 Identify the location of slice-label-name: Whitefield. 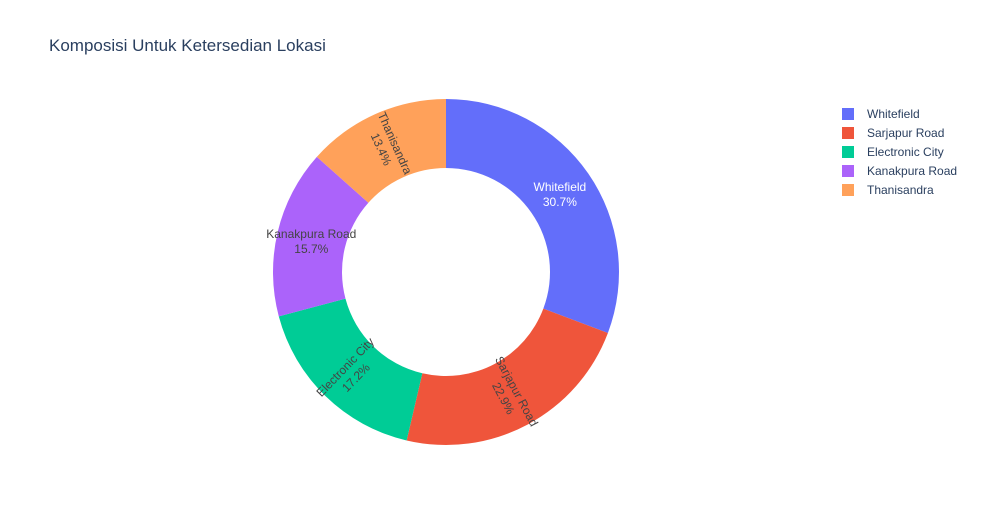
(560, 187).